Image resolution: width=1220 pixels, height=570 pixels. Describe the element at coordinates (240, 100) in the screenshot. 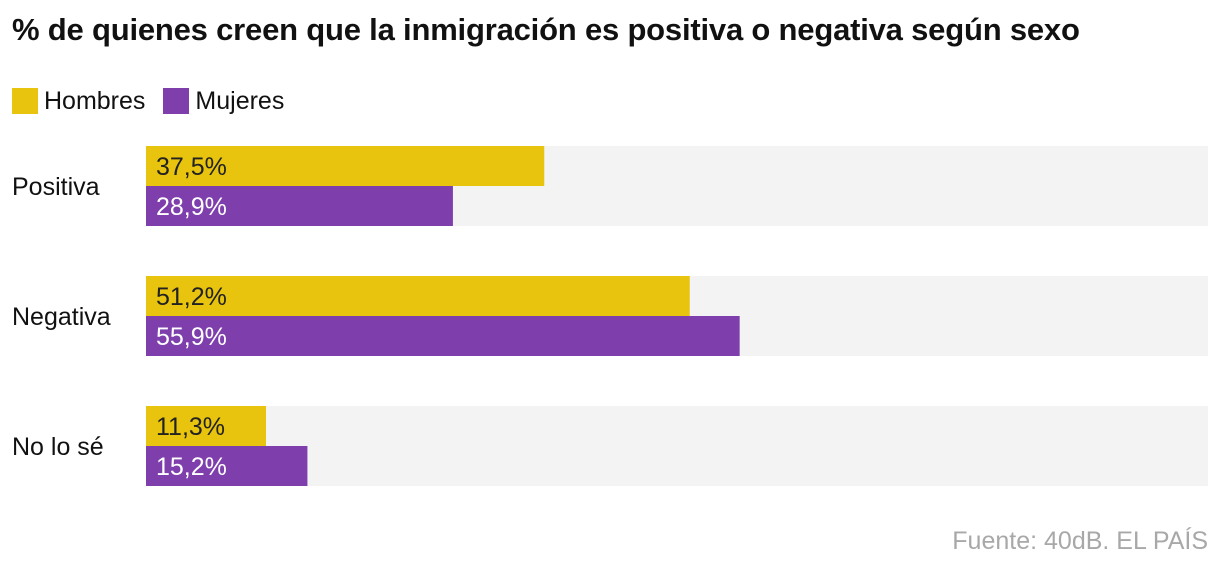

I see `legend-label-mujeres: Mujeres` at that location.